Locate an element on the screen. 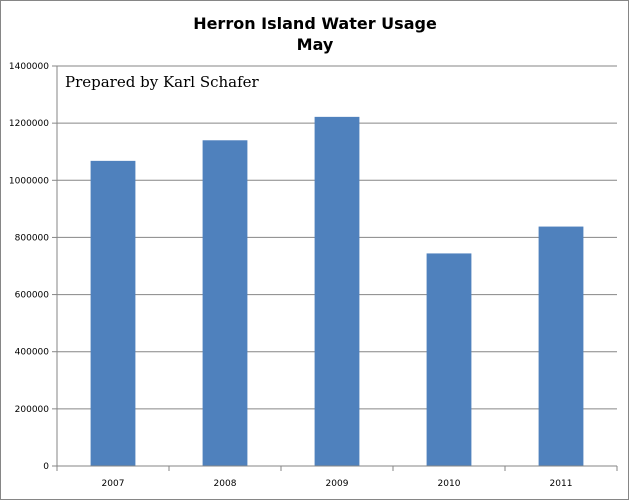 This screenshot has height=500, width=629. y-tick-label: 1200000 is located at coordinates (29, 124).